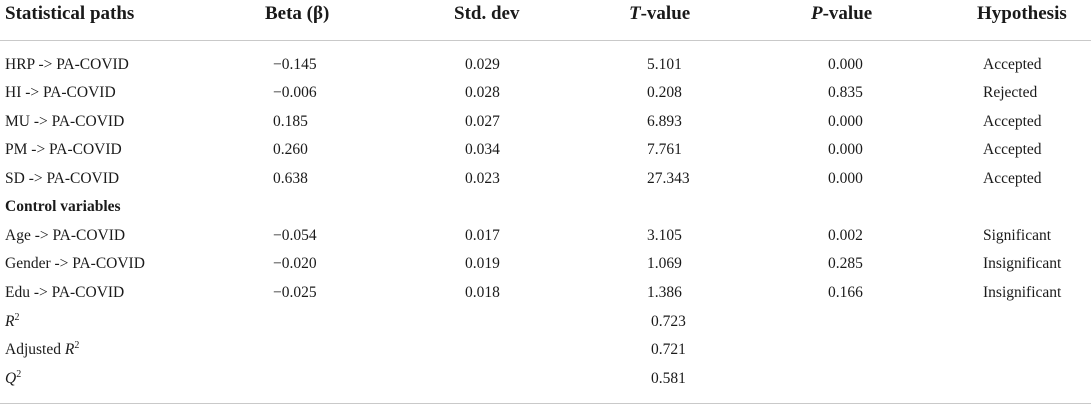 The height and width of the screenshot is (409, 1091). I want to click on cell-t: 27.343, so click(668, 178).